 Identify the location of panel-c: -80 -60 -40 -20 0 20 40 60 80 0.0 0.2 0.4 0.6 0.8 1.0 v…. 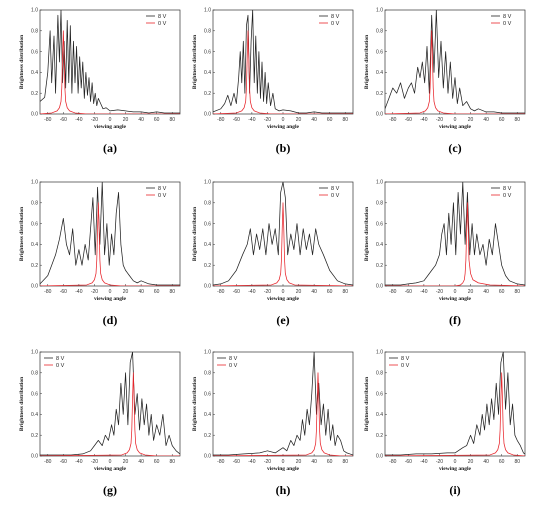
(445, 81).